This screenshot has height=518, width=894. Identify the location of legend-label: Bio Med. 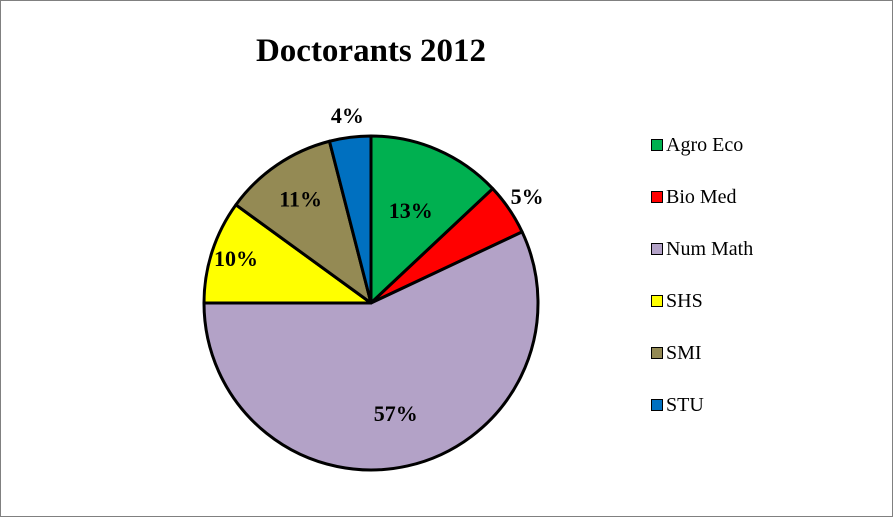
(701, 197).